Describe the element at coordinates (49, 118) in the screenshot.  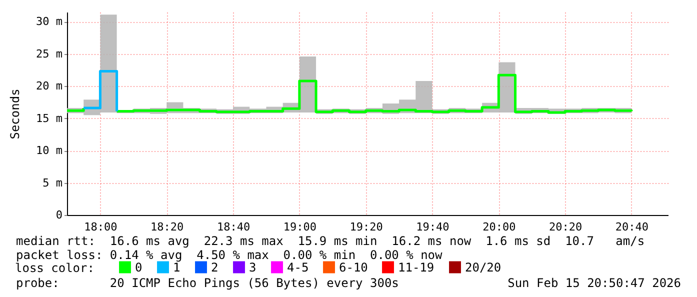
I see `y-tick-label: 15 m` at that location.